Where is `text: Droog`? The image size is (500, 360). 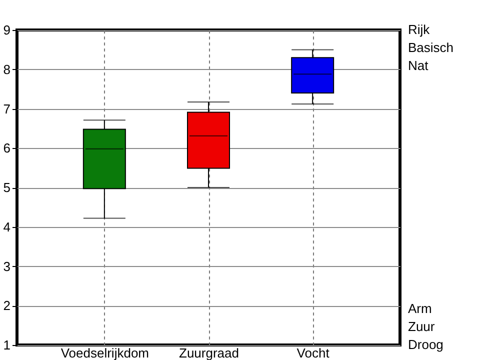
text: Droog is located at coordinates (426, 344).